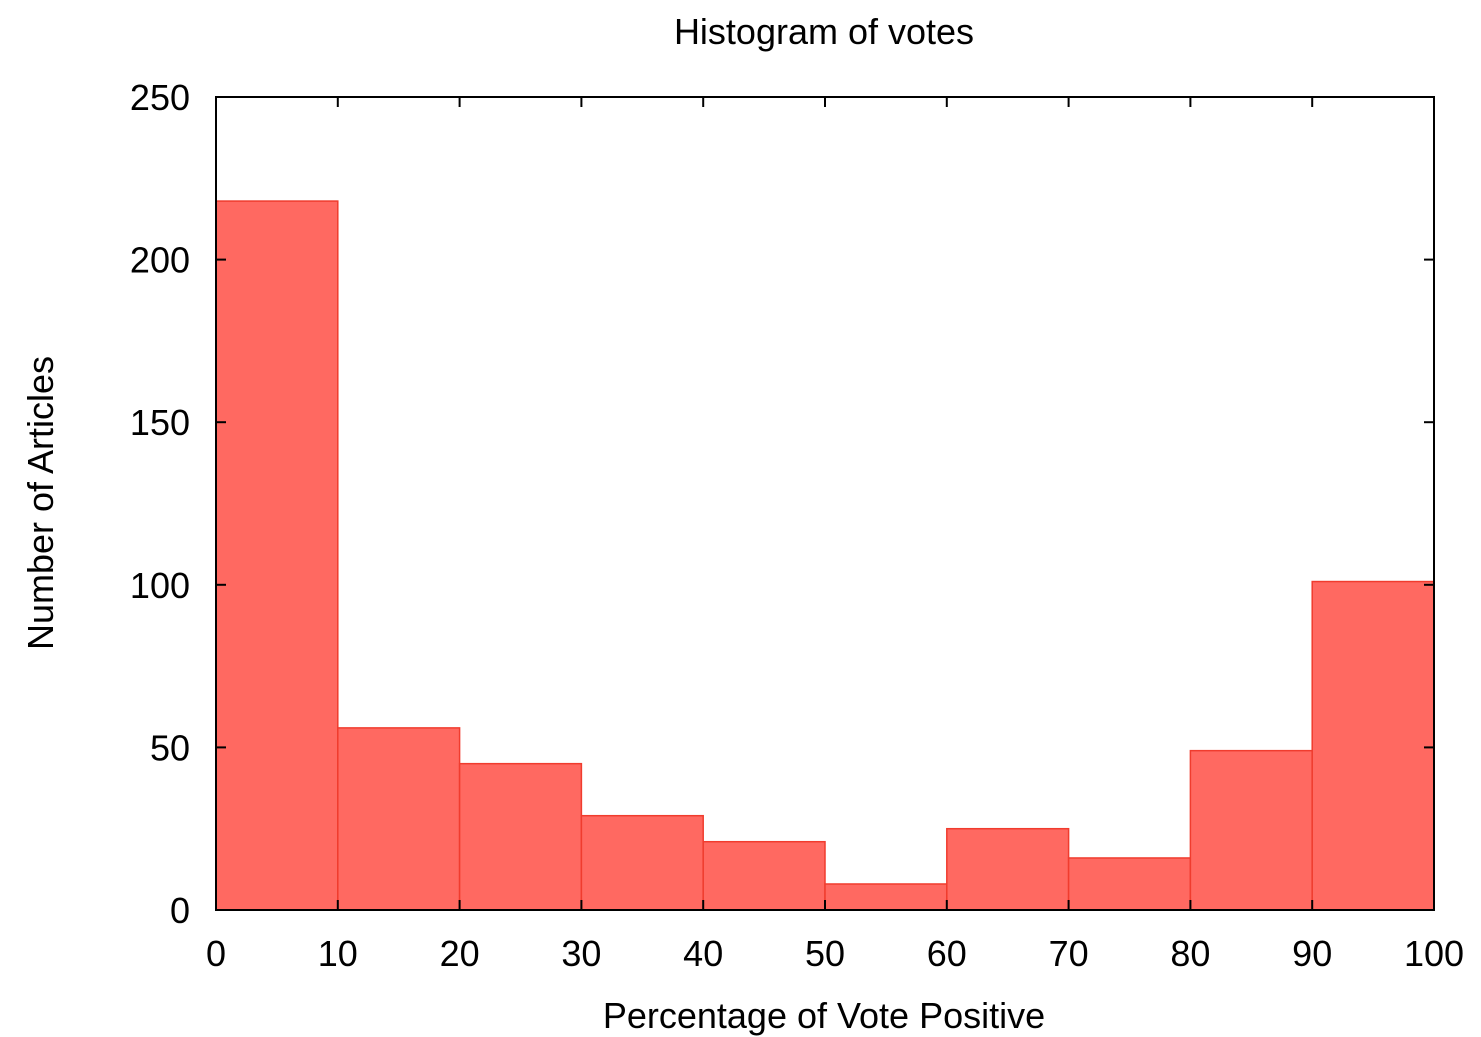  Describe the element at coordinates (947, 953) in the screenshot. I see `x-tick-label-6: 60` at that location.